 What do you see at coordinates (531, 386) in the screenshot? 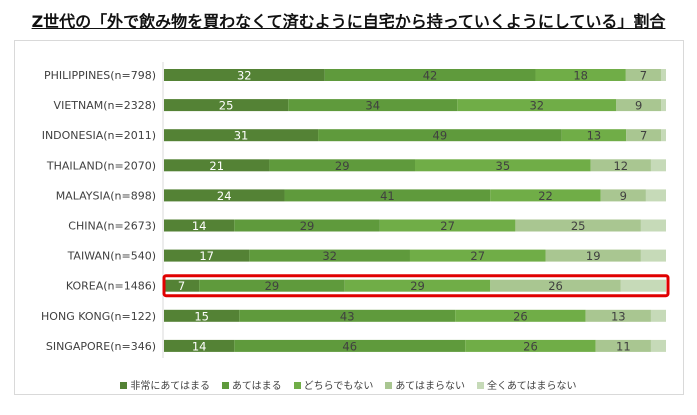
I see `legend-label: 全くあてはまらない` at bounding box center [531, 386].